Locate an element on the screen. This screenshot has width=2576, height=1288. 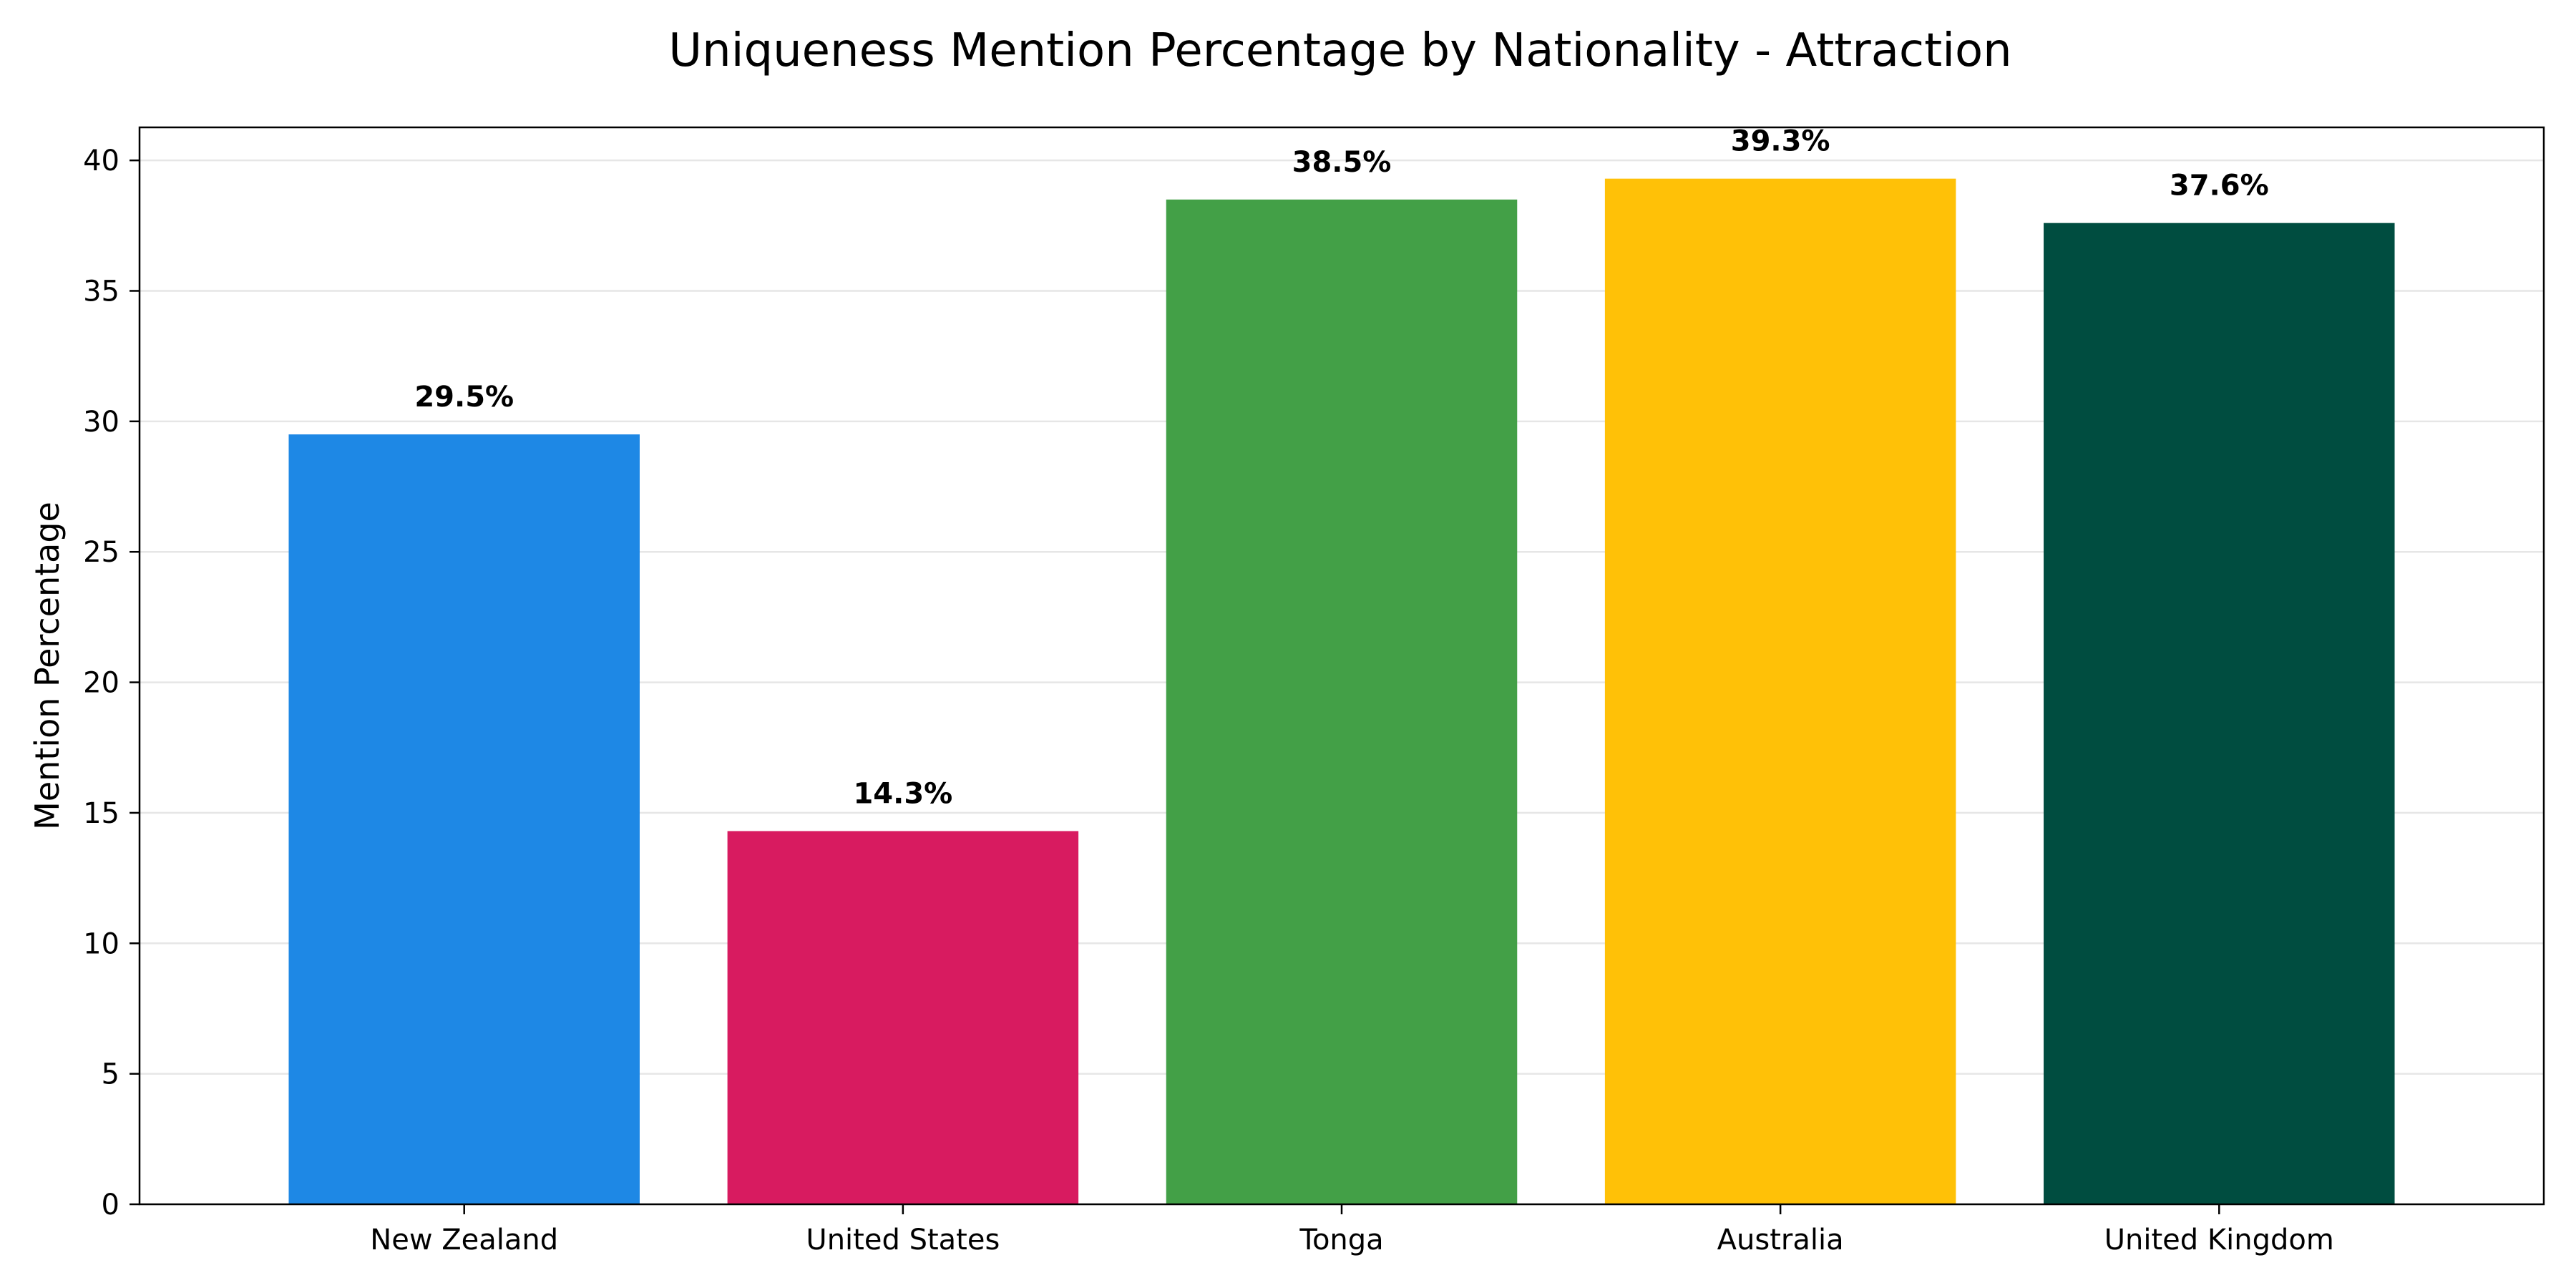
x-tick-label: United States is located at coordinates (903, 1240).